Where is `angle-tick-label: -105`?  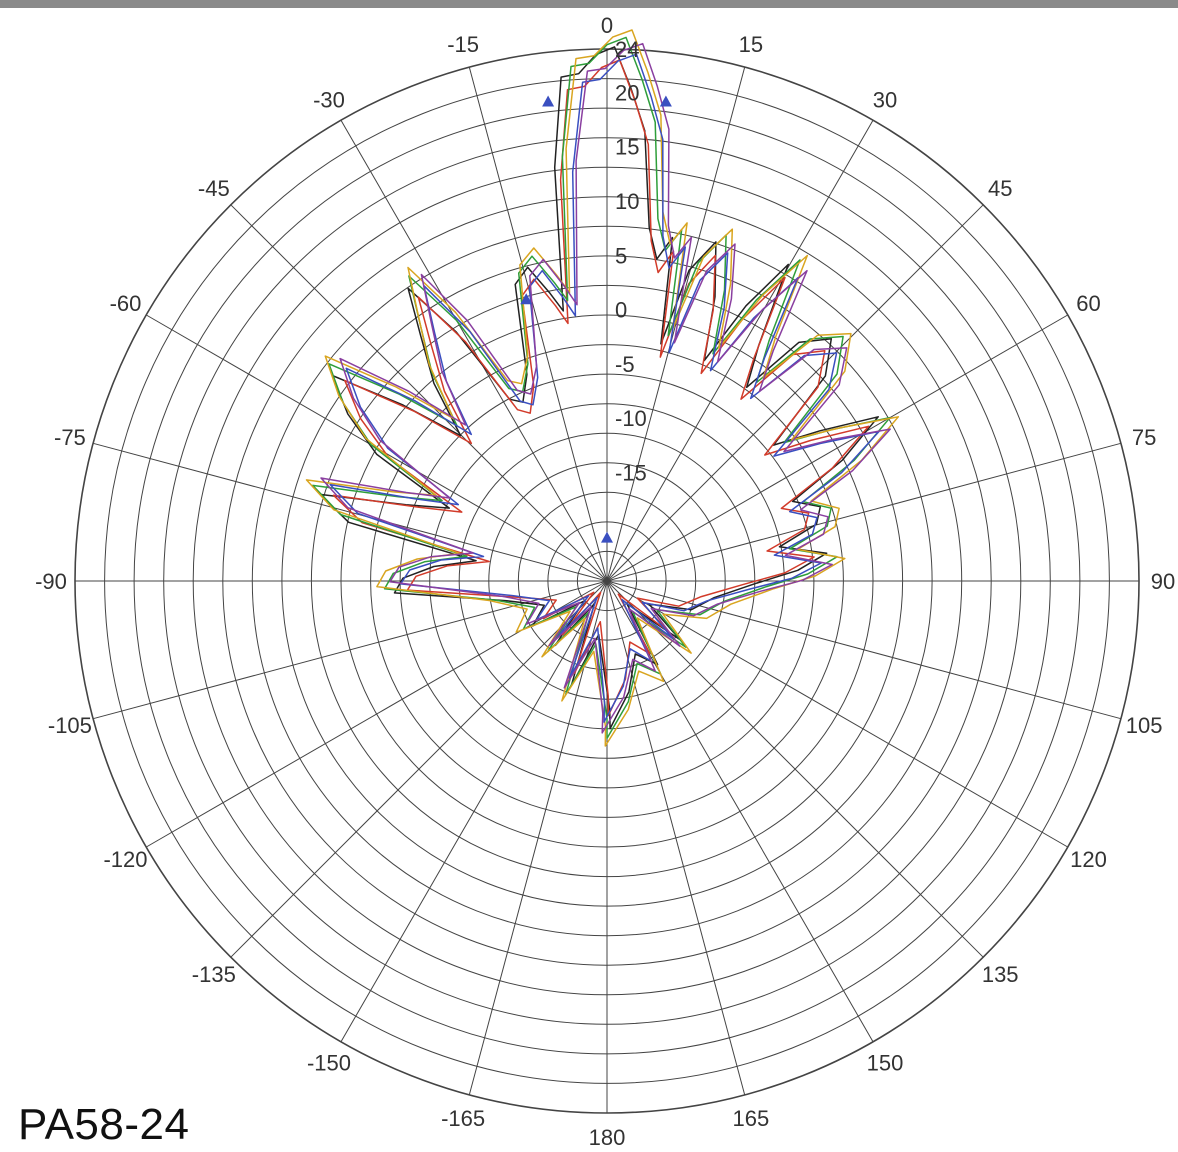 angle-tick-label: -105 is located at coordinates (70, 725).